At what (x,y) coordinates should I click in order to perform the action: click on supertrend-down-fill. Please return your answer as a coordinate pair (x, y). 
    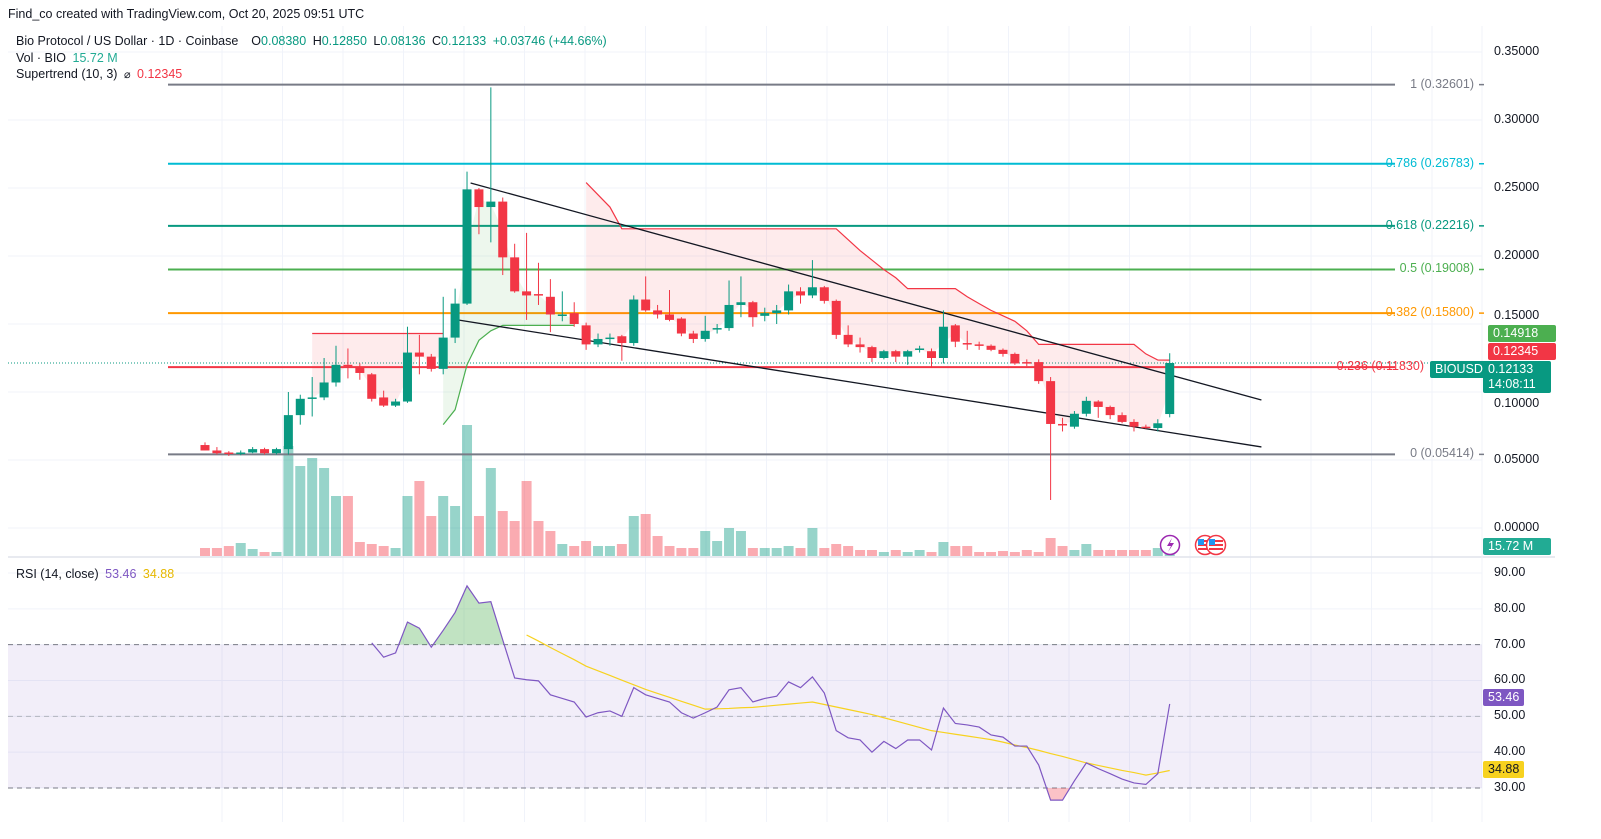
    Looking at the image, I should click on (378, 368).